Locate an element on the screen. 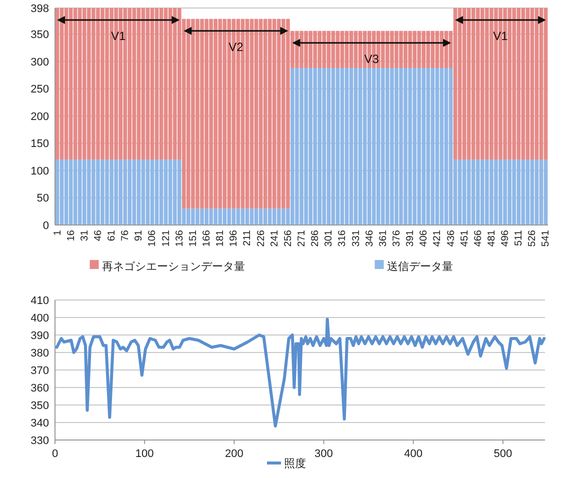 The height and width of the screenshot is (478, 563). x-tick-label: 376 is located at coordinates (396, 238).